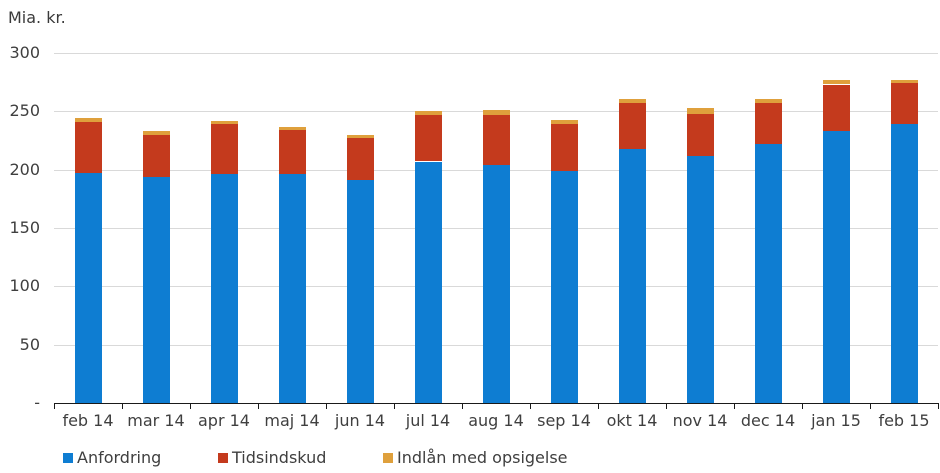 This screenshot has height=473, width=940. I want to click on y-axis-label-50: 50, so click(29, 344).